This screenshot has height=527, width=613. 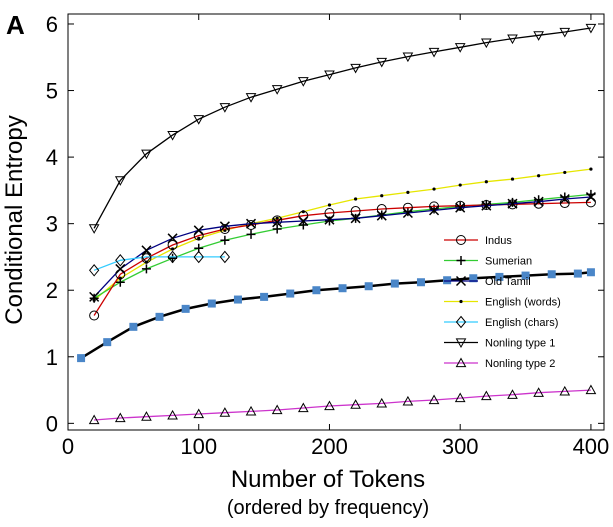 What do you see at coordinates (591, 446) in the screenshot?
I see `x-tick-label: 400` at bounding box center [591, 446].